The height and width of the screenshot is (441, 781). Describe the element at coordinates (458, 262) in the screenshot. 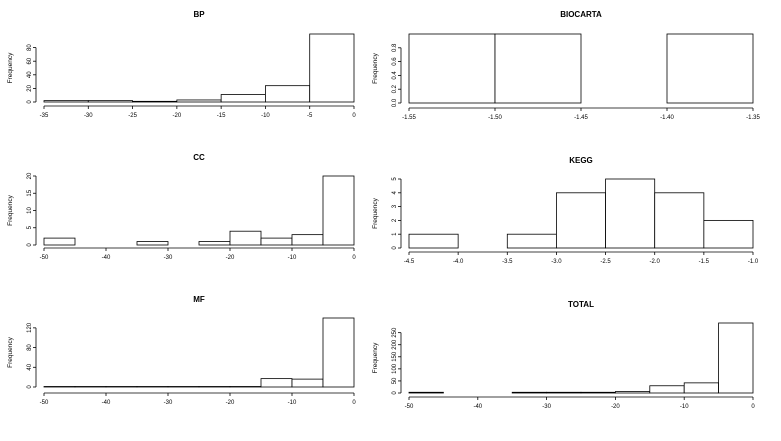

I see `x-tick-label: -4.0` at that location.